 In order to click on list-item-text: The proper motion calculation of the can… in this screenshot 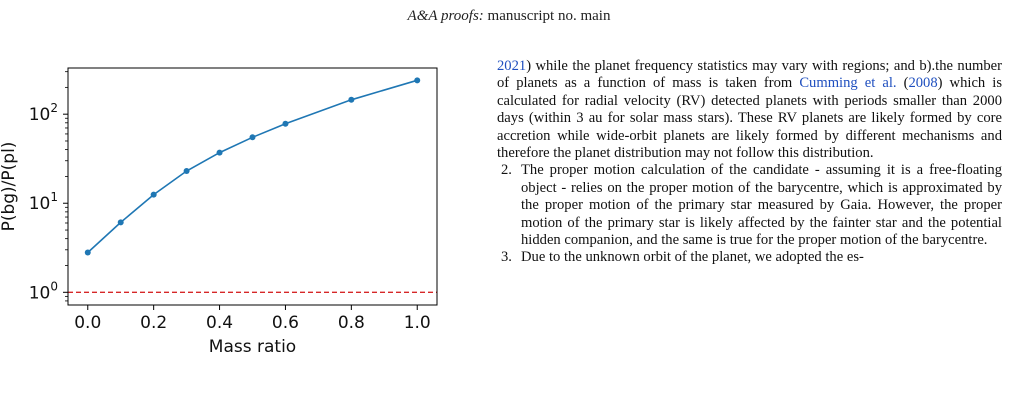, I will do `click(761, 205)`.